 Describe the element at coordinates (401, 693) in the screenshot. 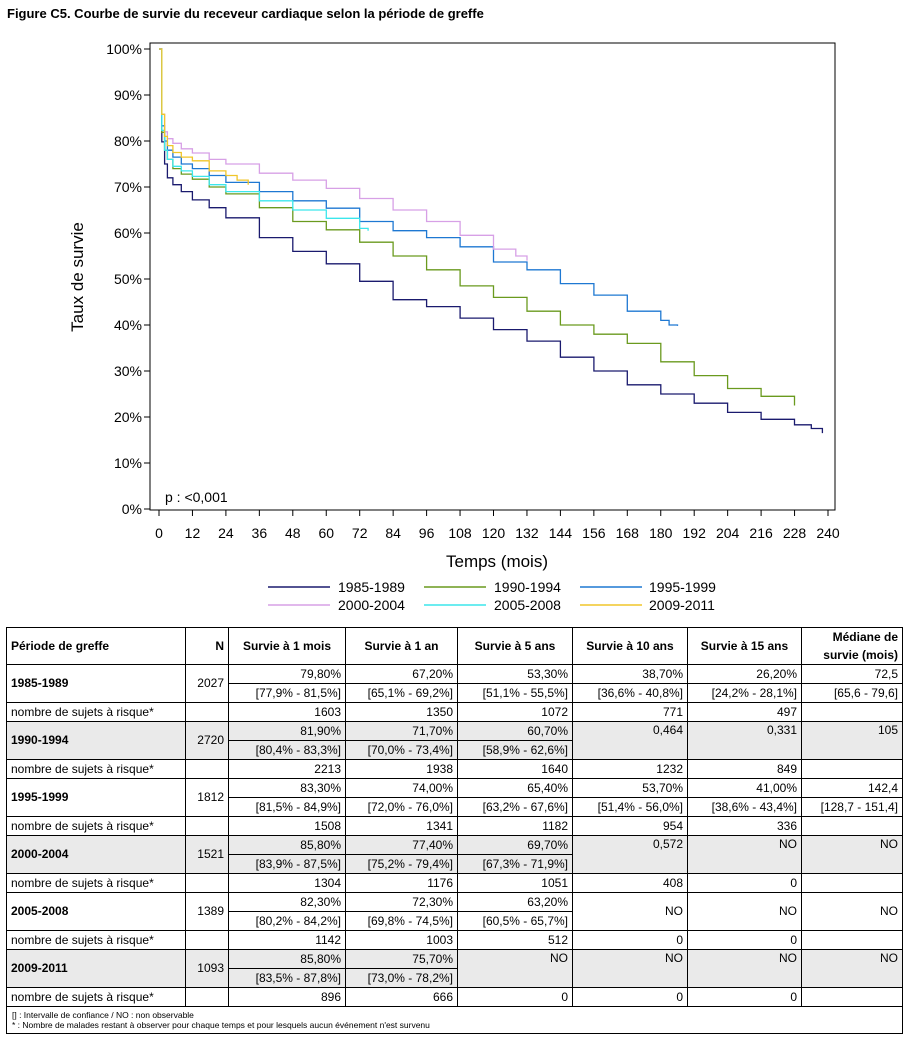

I see `ci-cell: [65,1% - 69,2%]` at that location.